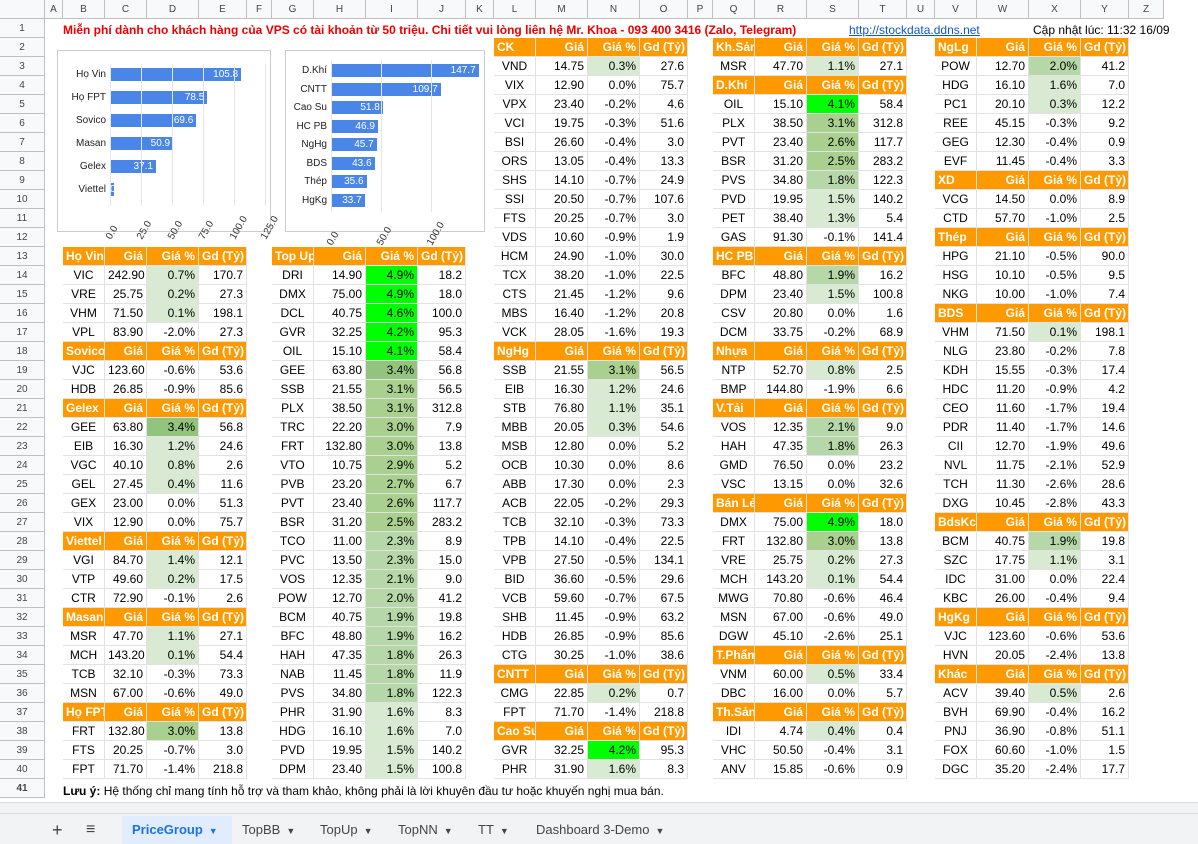 This screenshot has height=844, width=1198. Describe the element at coordinates (734, 598) in the screenshot. I see `ticker-MWG: MWG` at that location.